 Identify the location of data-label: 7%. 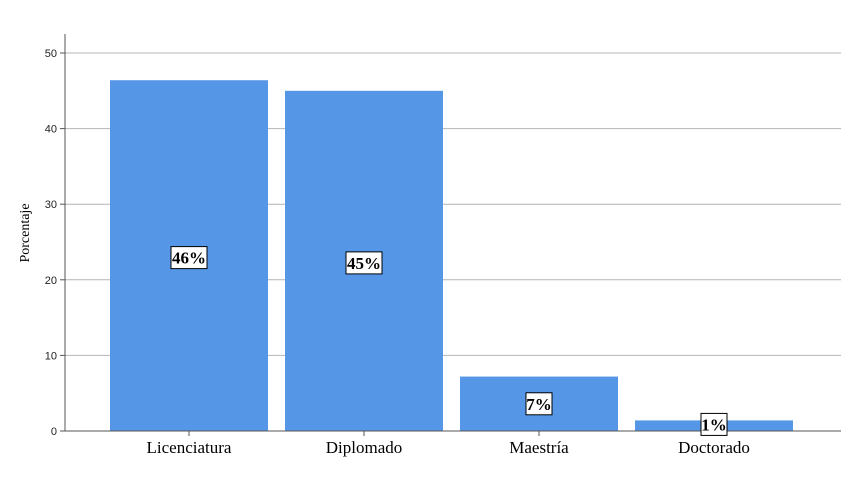
(539, 404).